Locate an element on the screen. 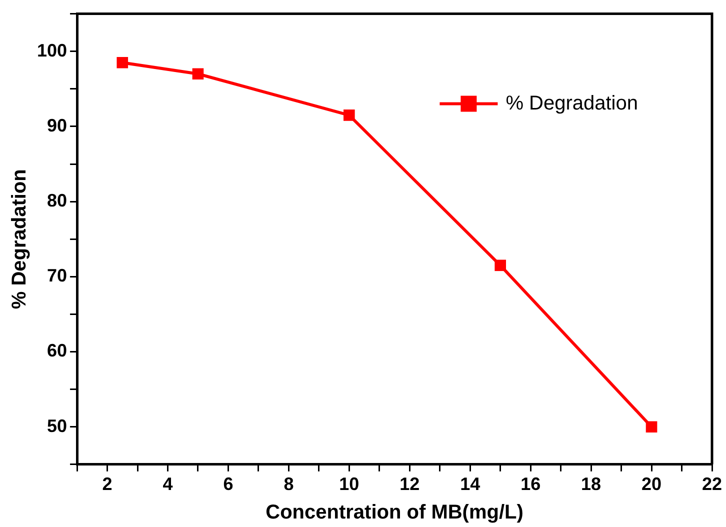 This screenshot has width=726, height=527. x-tick-label: 16 is located at coordinates (530, 484).